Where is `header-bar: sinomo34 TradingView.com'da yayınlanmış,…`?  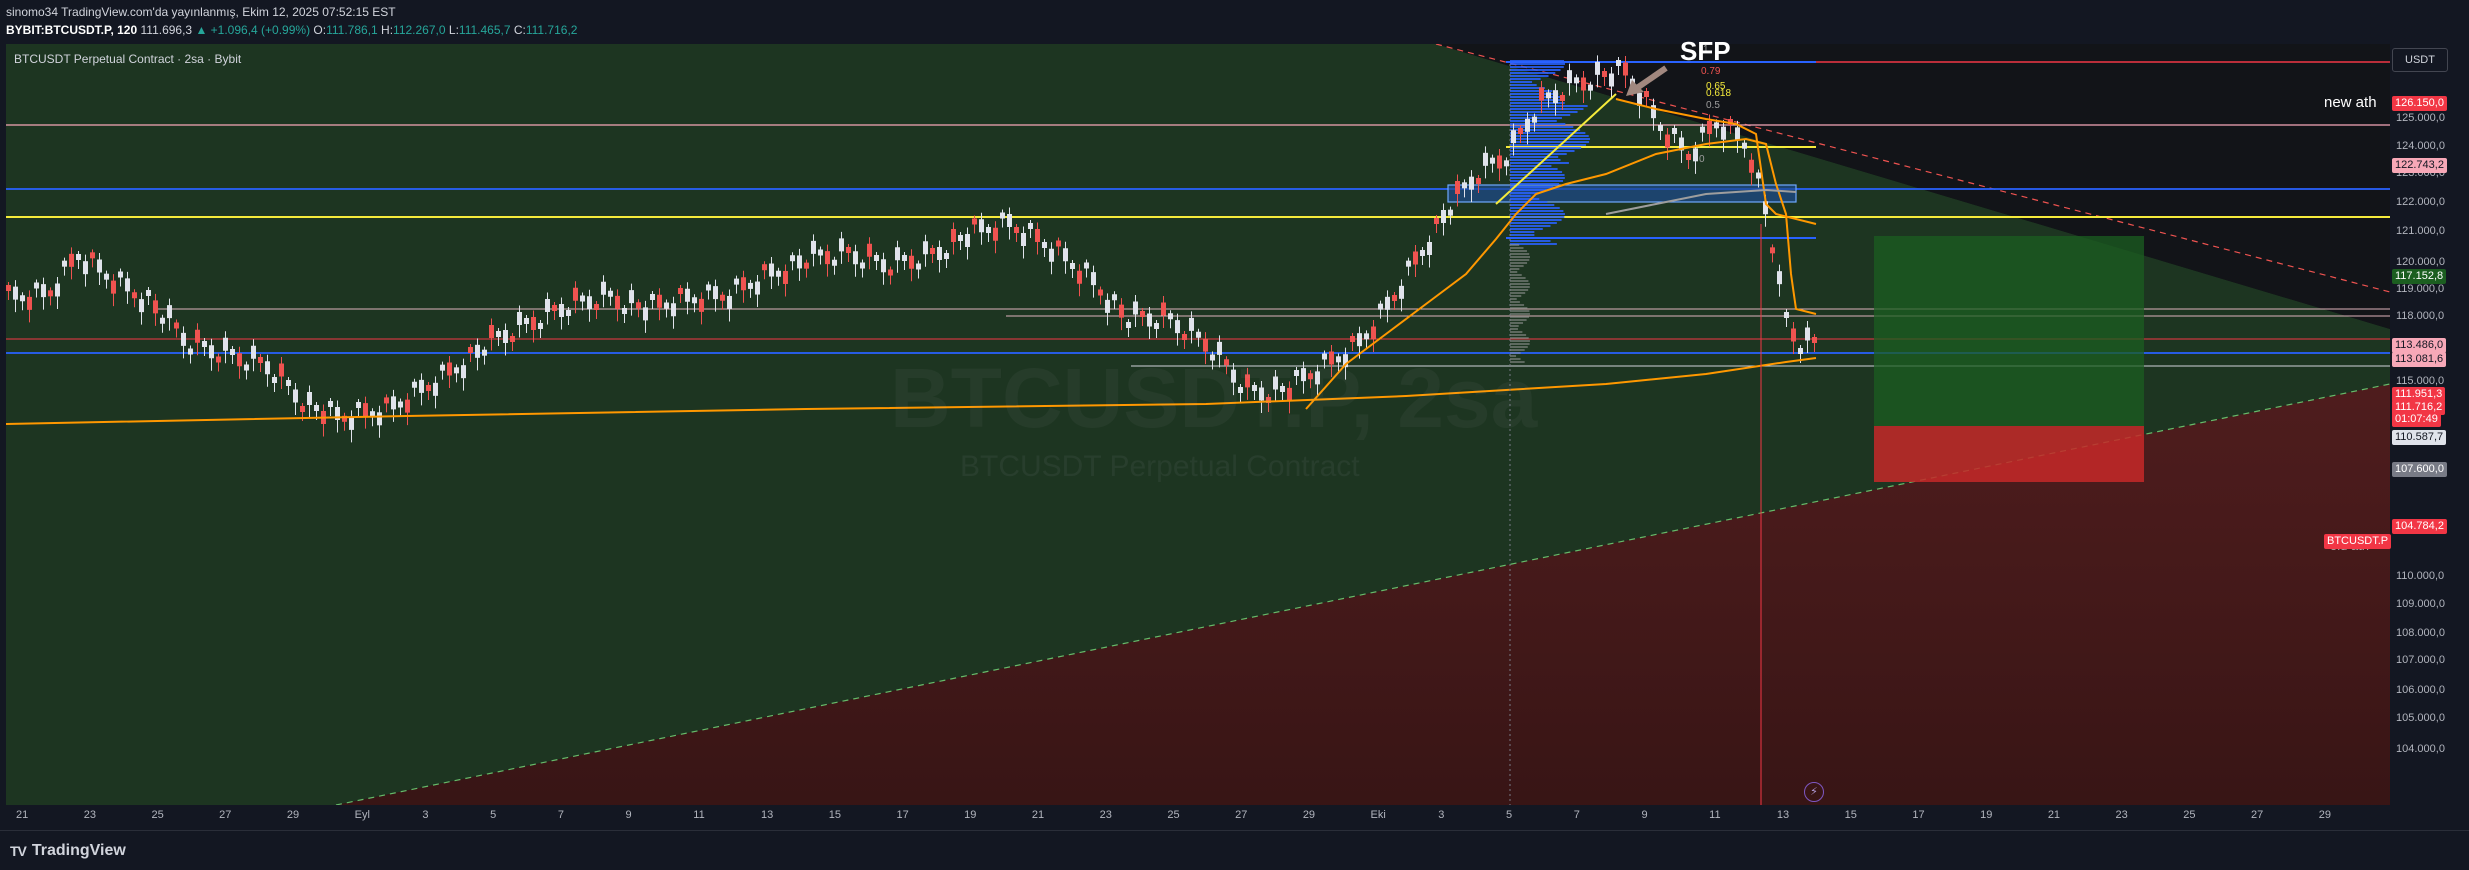 header-bar: sinomo34 TradingView.com'da yayınlanmış,… is located at coordinates (1234, 20).